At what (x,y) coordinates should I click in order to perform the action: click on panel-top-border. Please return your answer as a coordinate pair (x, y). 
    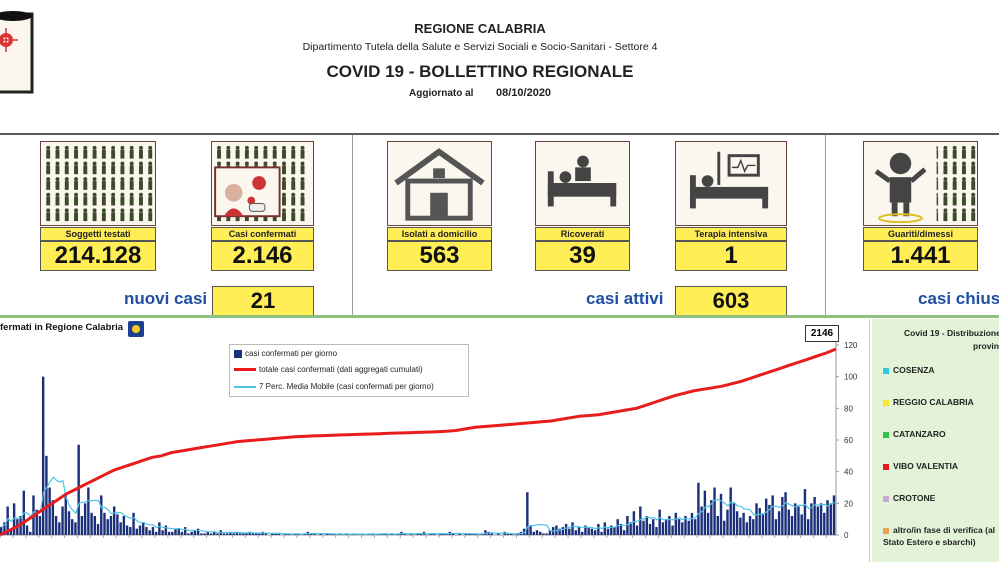
    Looking at the image, I should click on (499, 134).